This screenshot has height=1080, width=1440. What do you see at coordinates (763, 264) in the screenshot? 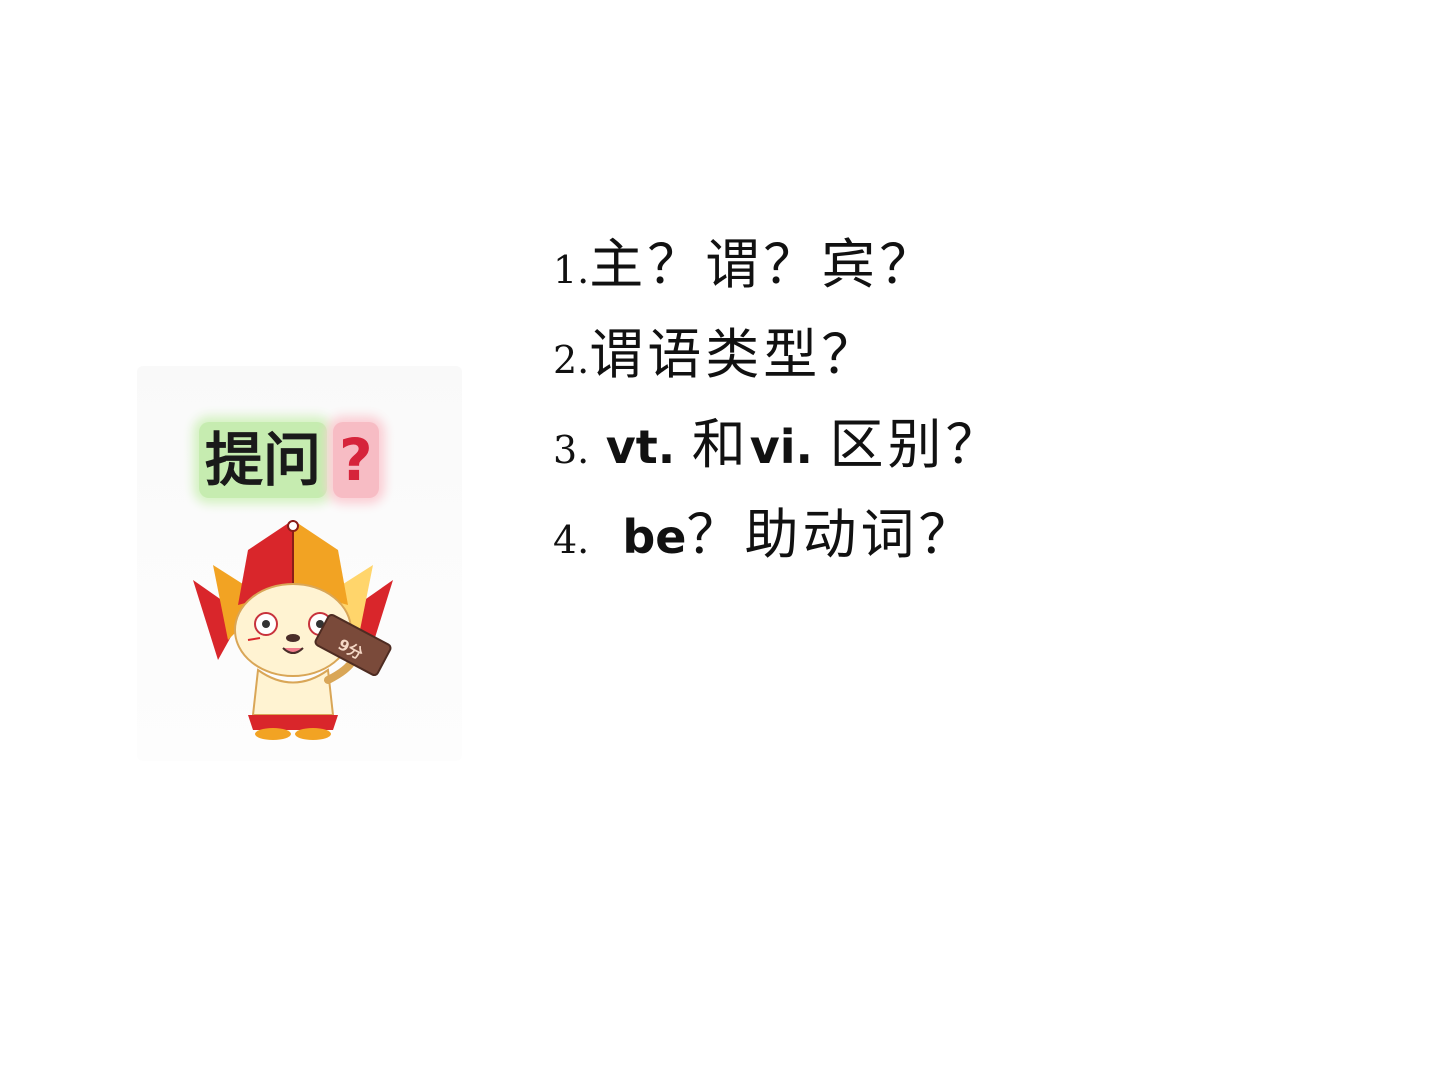
I see `question-text: 主？谓？宾？` at bounding box center [763, 264].